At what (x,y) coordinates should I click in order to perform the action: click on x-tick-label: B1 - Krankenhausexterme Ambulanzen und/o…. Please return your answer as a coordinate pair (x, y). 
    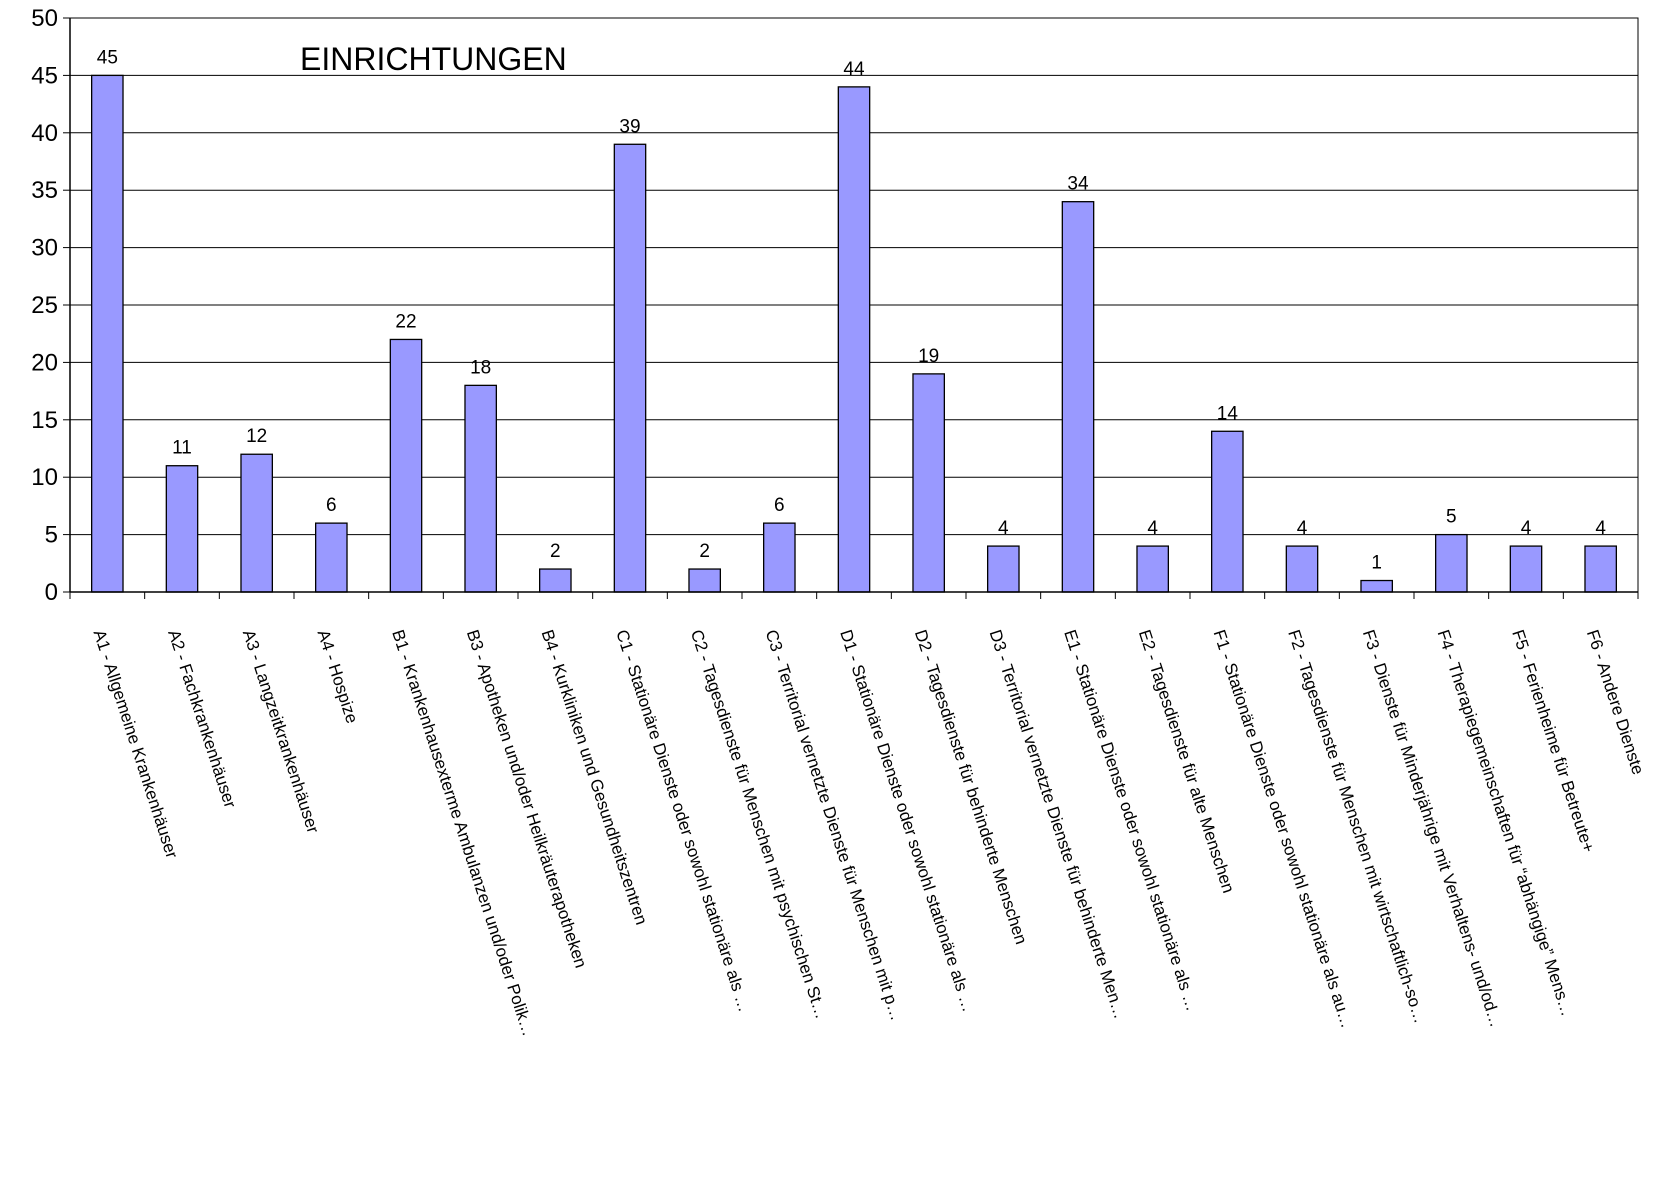
    Looking at the image, I should click on (463, 832).